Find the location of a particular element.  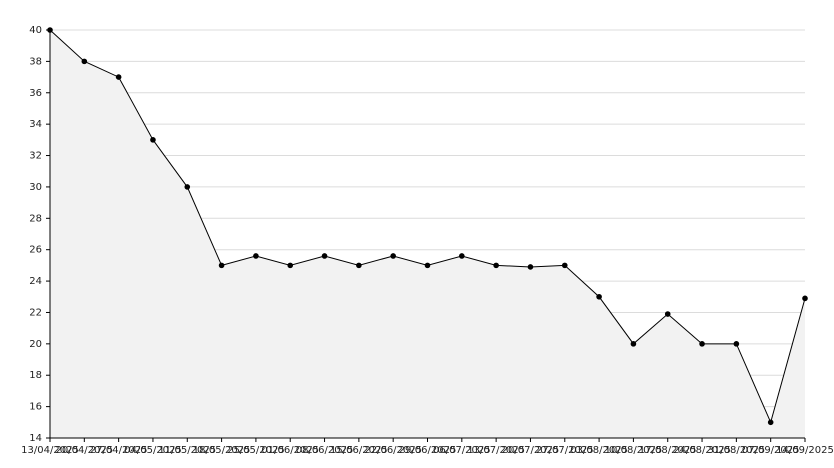

x-tick-label: 22/06/2025 is located at coordinates (393, 450).